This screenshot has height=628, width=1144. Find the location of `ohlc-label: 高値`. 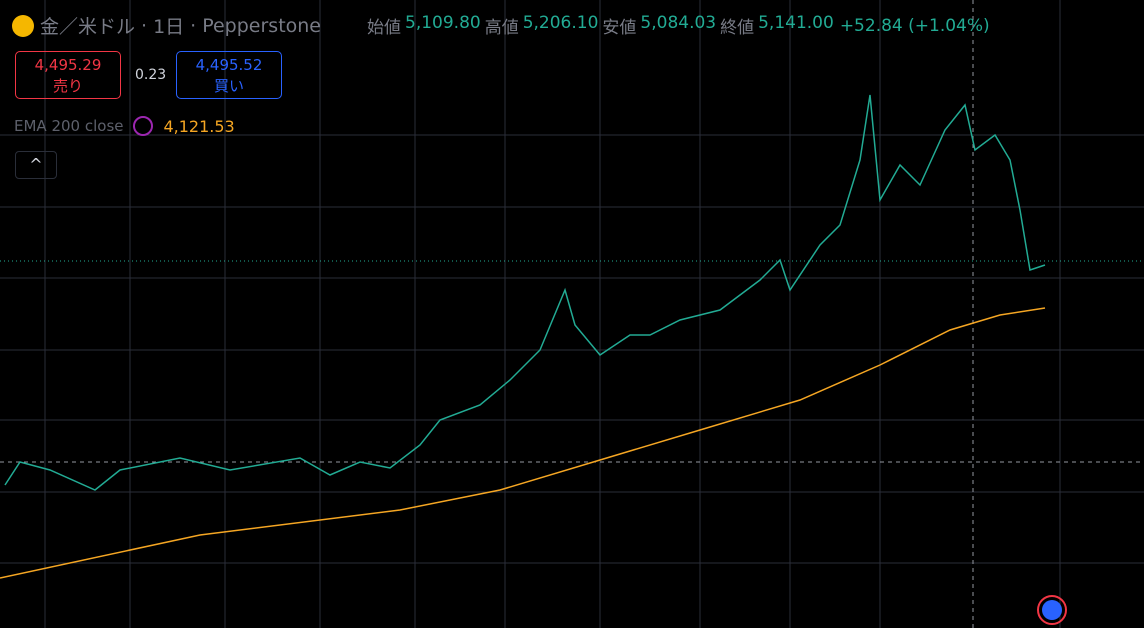

ohlc-label: 高値 is located at coordinates (501, 28).